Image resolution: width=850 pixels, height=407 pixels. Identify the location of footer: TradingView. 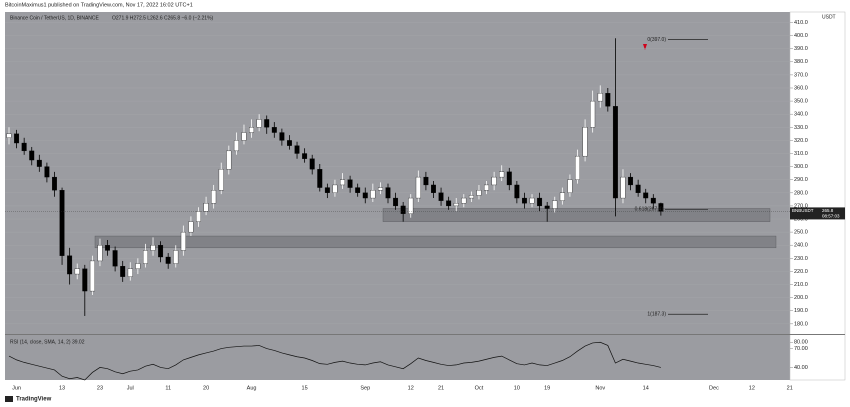
(34, 400).